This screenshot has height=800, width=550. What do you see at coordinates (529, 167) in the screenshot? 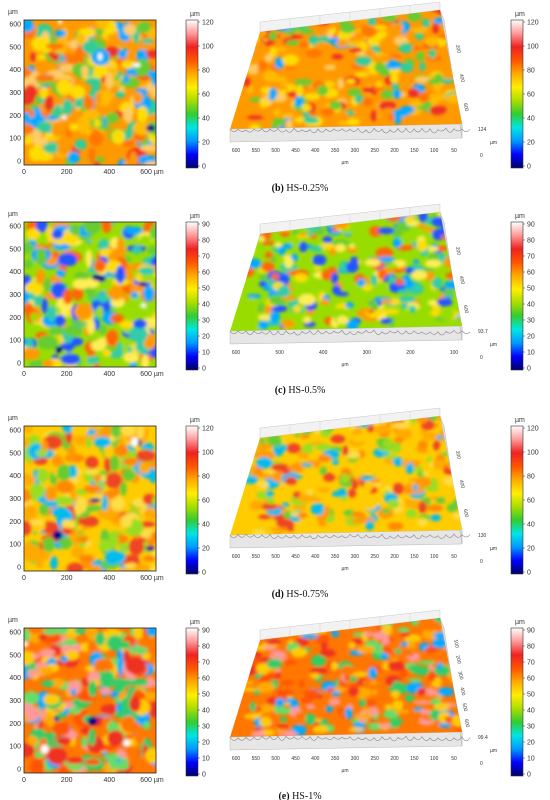
I see `colorbar-tick-label: 0` at bounding box center [529, 167].